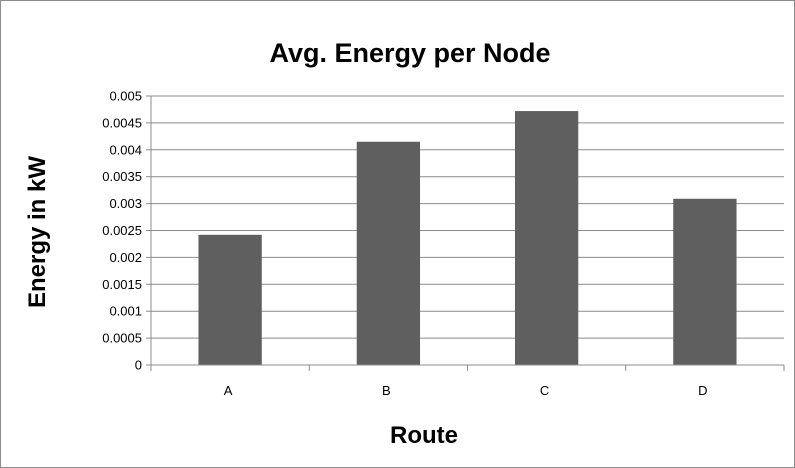  What do you see at coordinates (702, 390) in the screenshot?
I see `x-tick-label: D` at bounding box center [702, 390].